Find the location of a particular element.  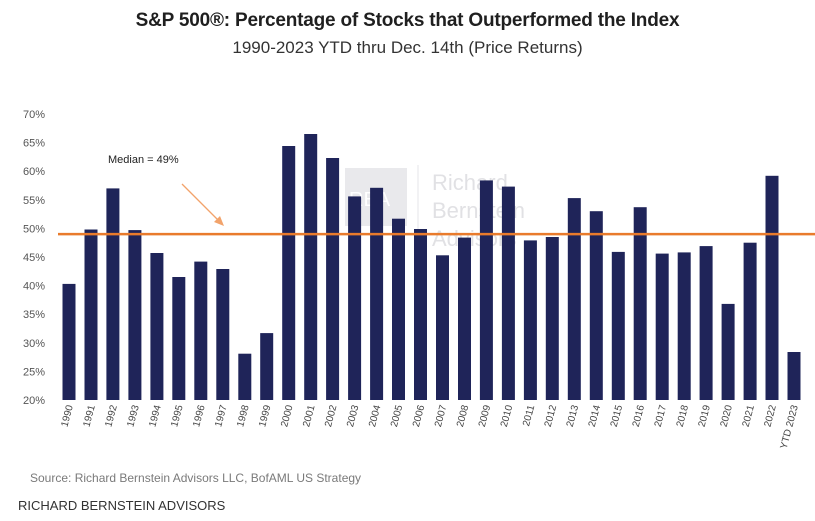

bar-2001 is located at coordinates (311, 267).